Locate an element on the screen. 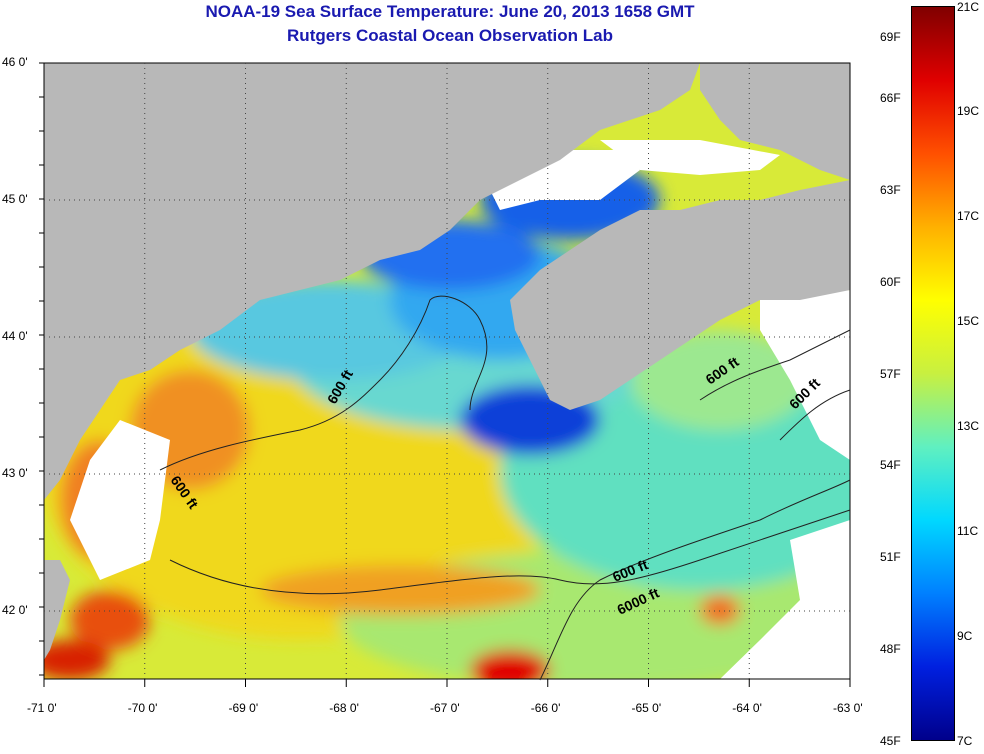 Image resolution: width=984 pixels, height=754 pixels. colorbar-fahrenheit-label: 66F is located at coordinates (890, 97).